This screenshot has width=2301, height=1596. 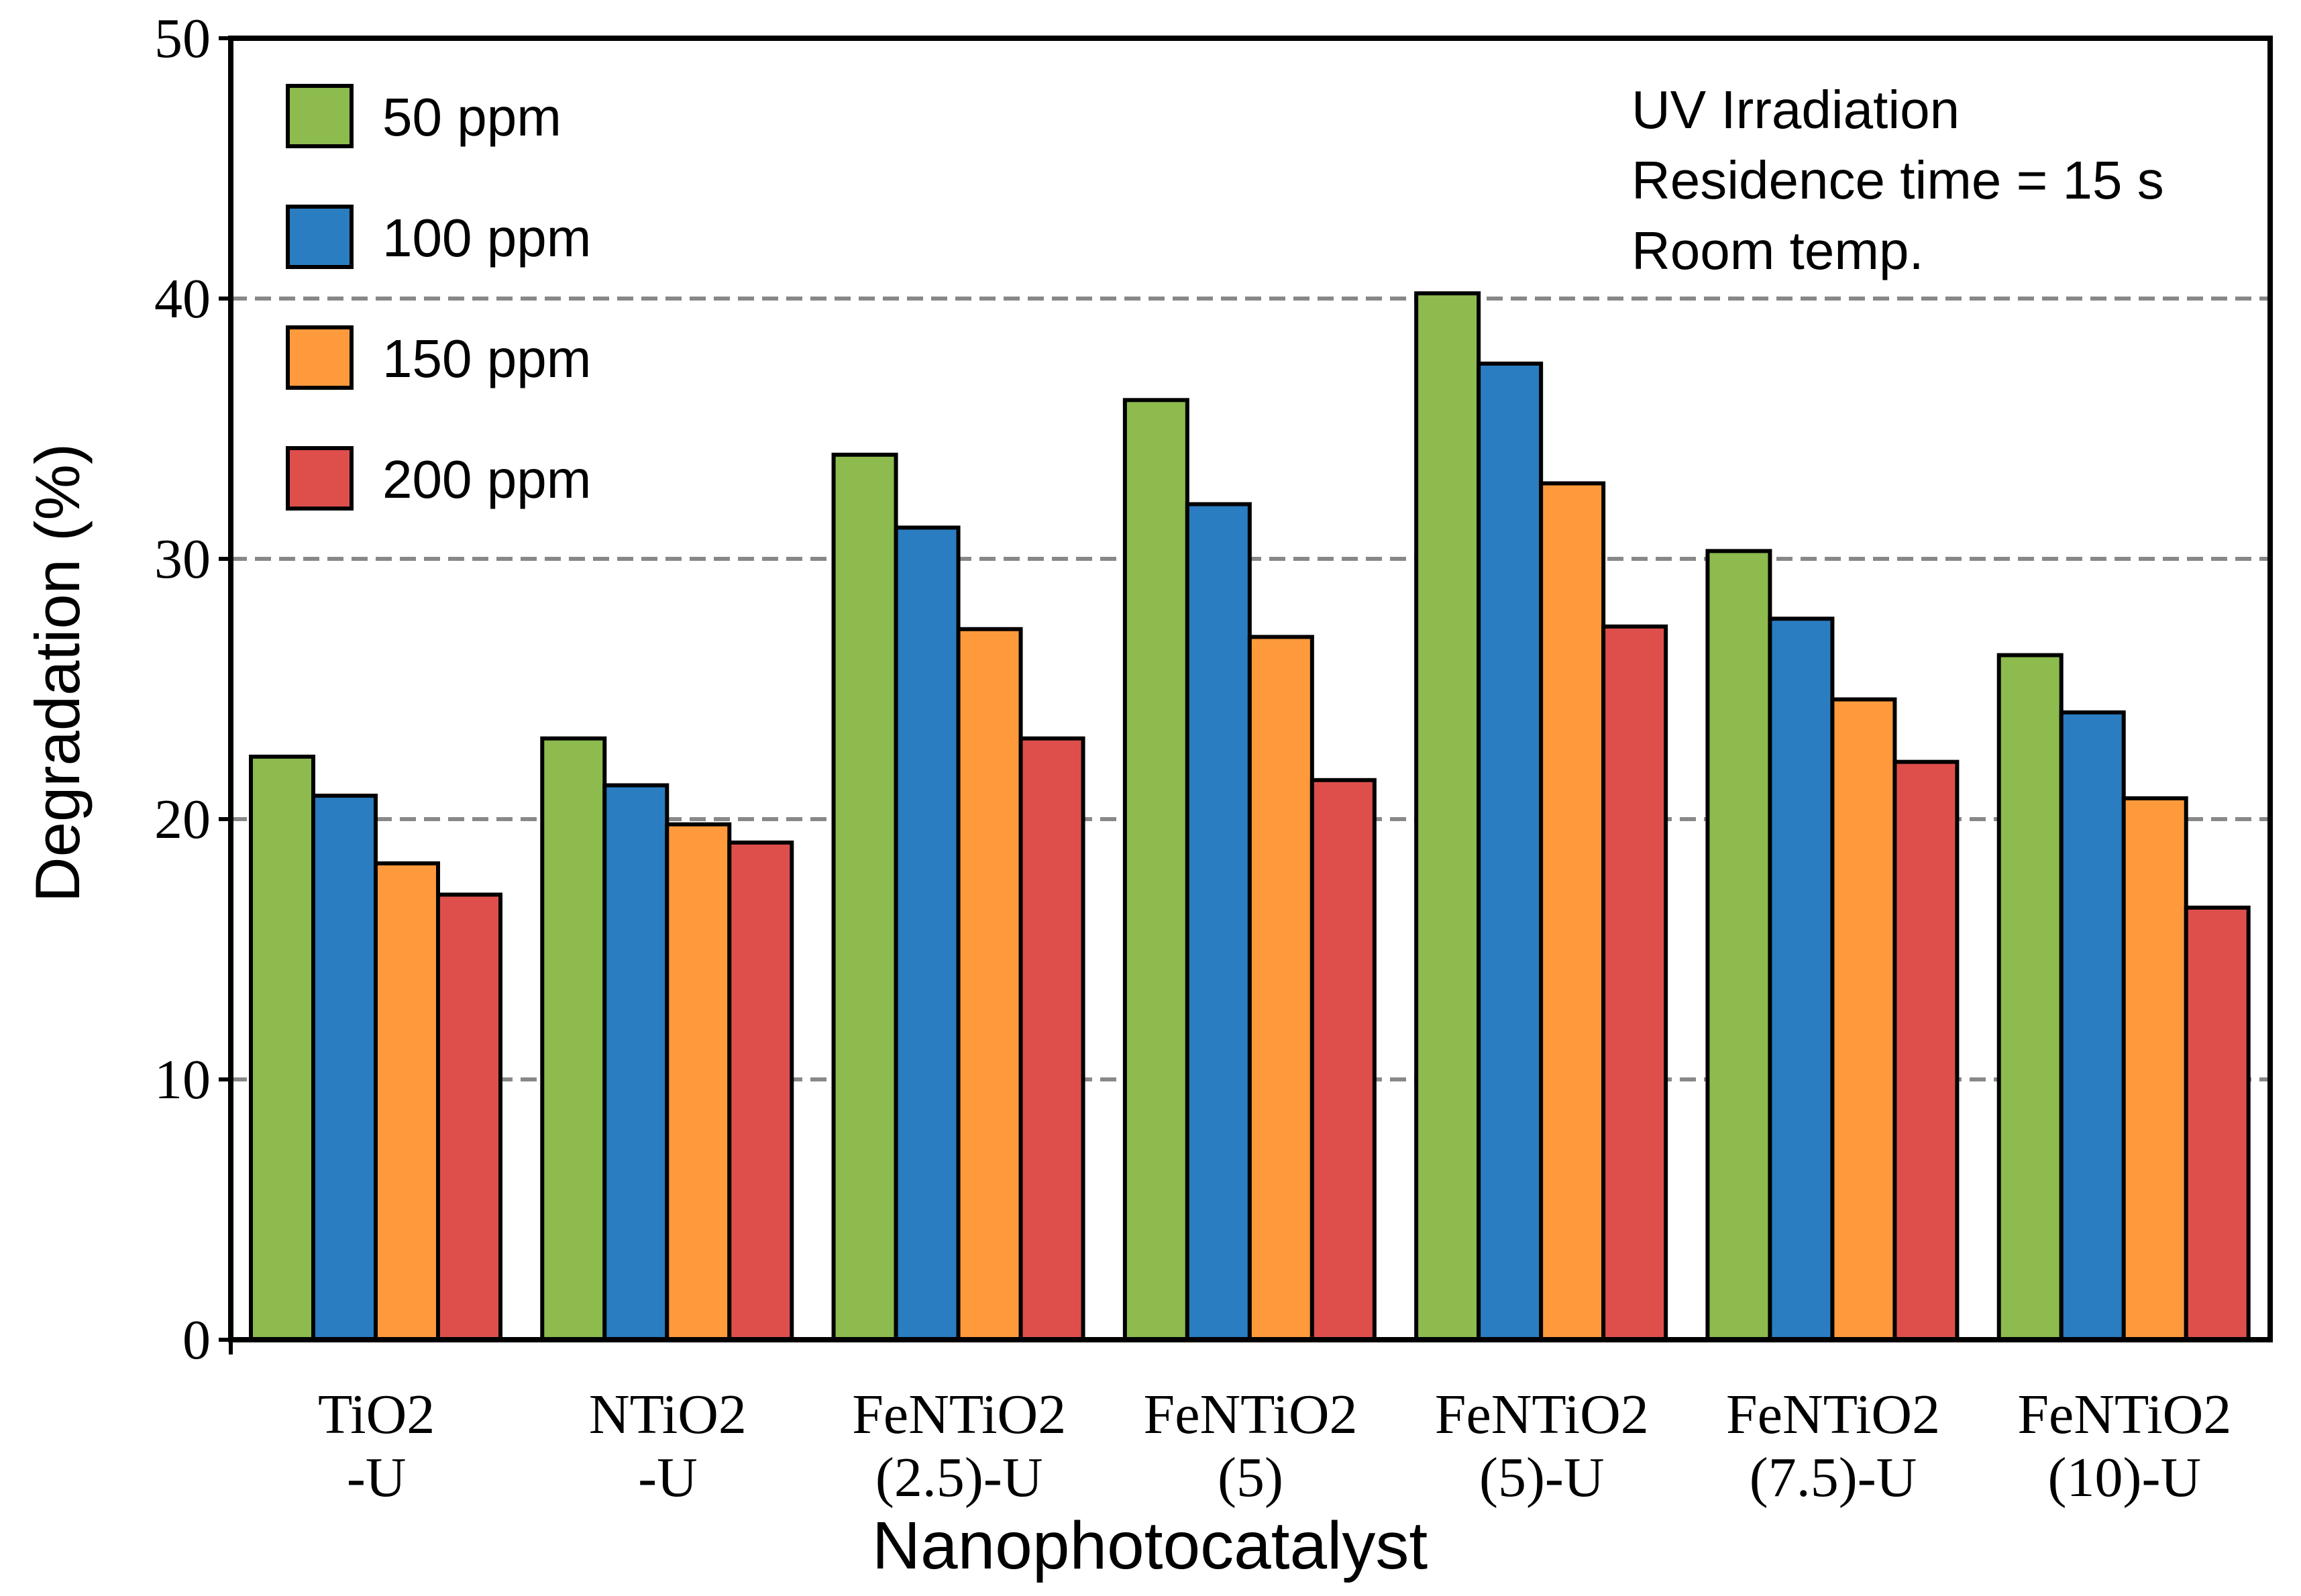 I want to click on y-tick-label: 30, so click(x=182, y=559).